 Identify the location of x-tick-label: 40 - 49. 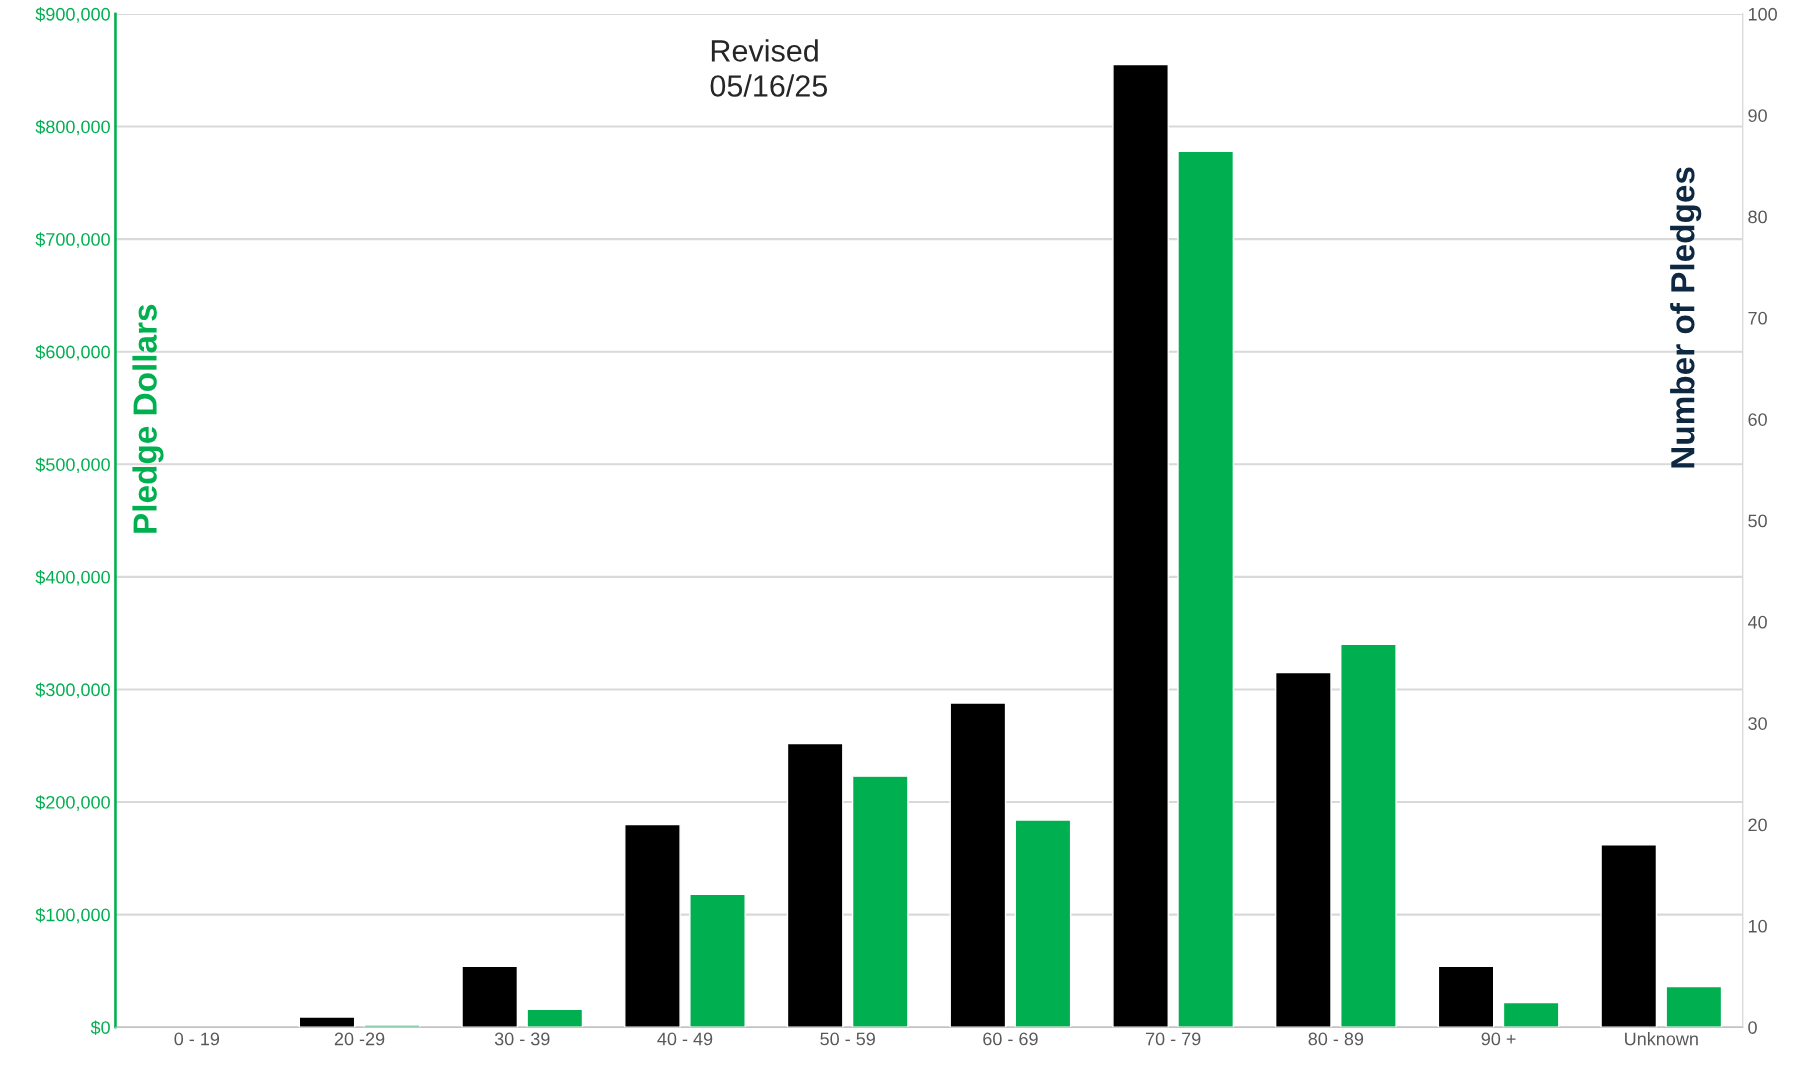
(685, 1039).